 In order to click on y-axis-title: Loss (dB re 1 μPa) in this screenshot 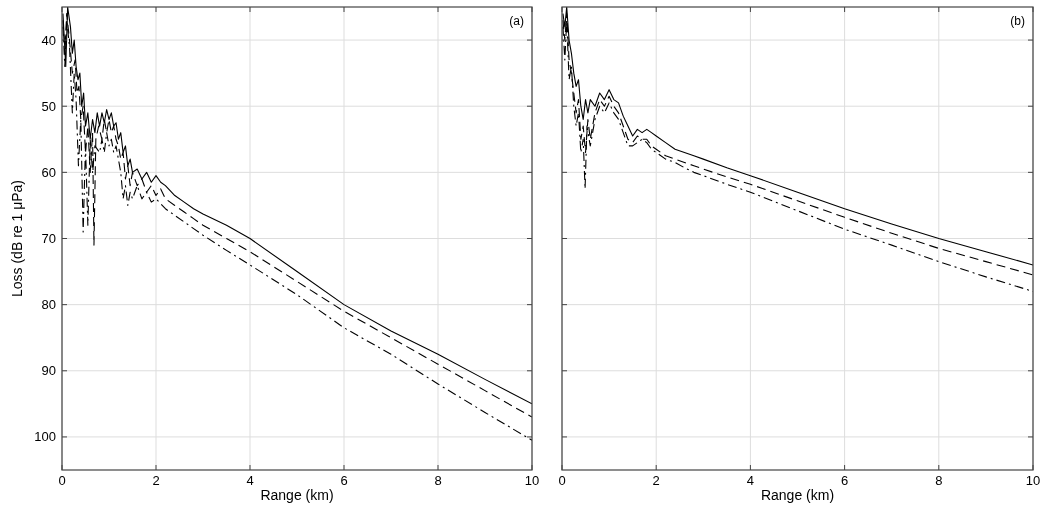, I will do `click(17, 238)`.